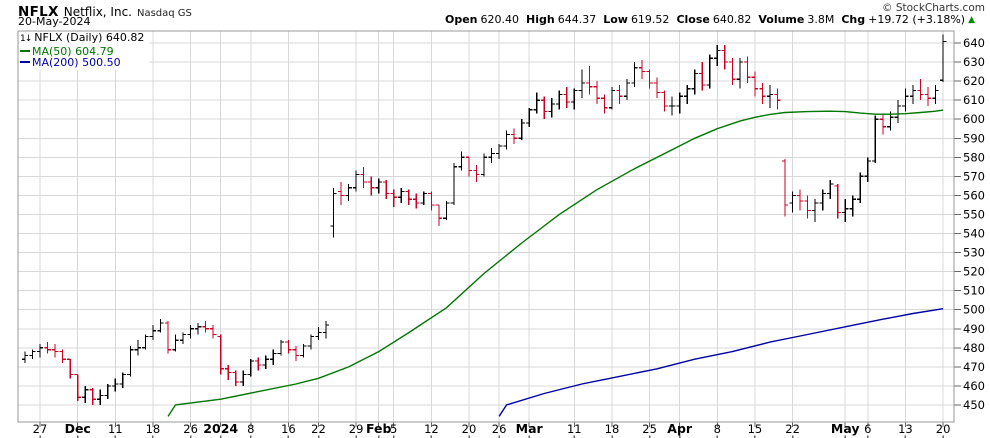 Image resolution: width=990 pixels, height=438 pixels. I want to click on x-axis-label: 29, so click(356, 429).